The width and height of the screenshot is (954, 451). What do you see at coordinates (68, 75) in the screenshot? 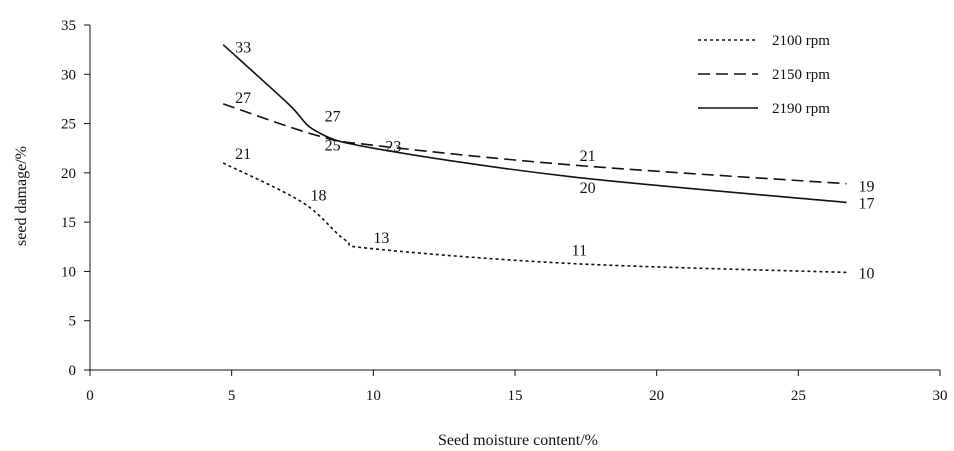
I see `y-tick-label: 30` at bounding box center [68, 75].